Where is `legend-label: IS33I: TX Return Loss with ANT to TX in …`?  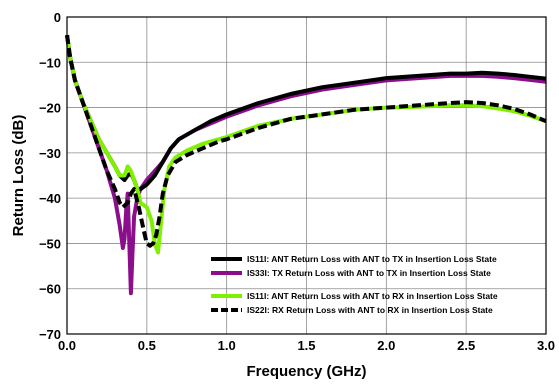
legend-label: IS33I: TX Return Loss with ANT to TX in … is located at coordinates (369, 273).